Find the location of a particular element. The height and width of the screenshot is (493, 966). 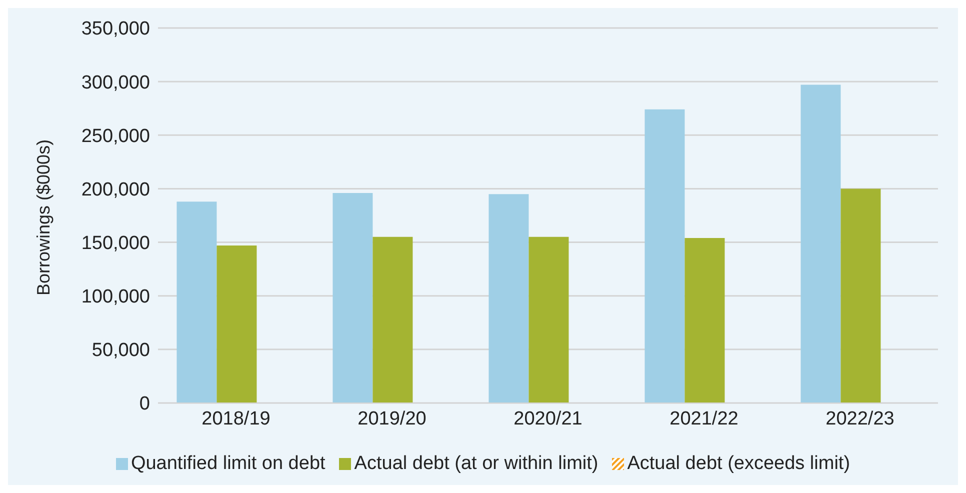

legend-label: Actual debt (at or within limit) is located at coordinates (476, 464).